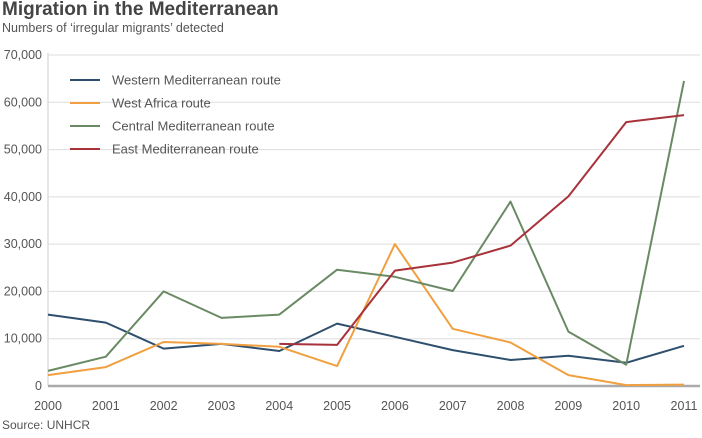  Describe the element at coordinates (113, 28) in the screenshot. I see `chart-subtitle: Numbers of ‘irregular migrants’ detected` at that location.